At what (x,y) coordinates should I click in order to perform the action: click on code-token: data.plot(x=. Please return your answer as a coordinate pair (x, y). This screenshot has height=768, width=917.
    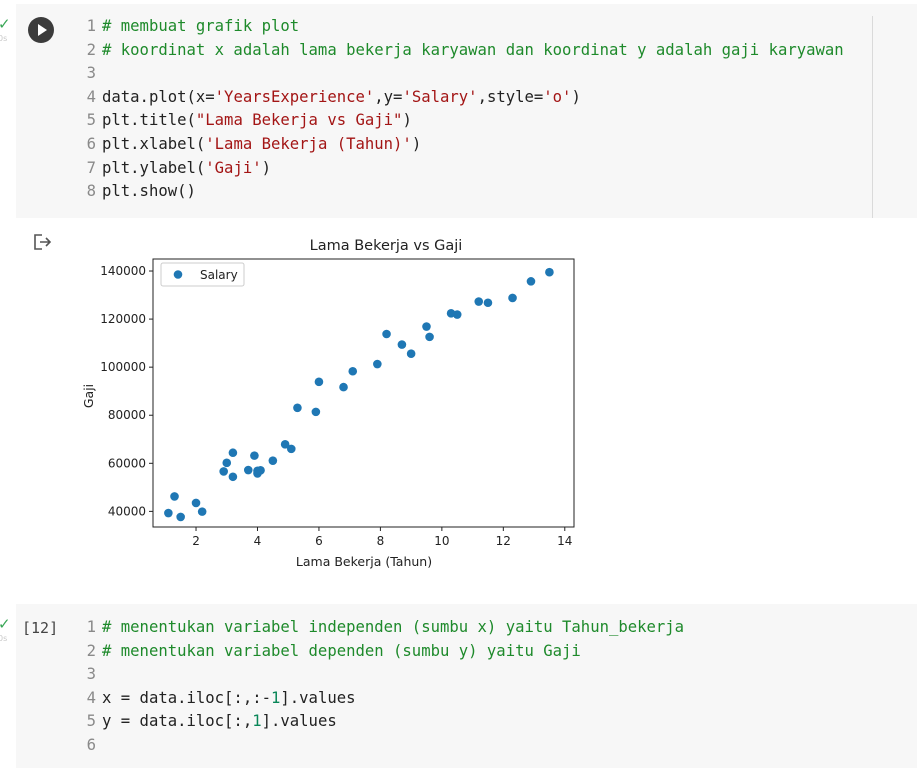
    Looking at the image, I should click on (158, 96).